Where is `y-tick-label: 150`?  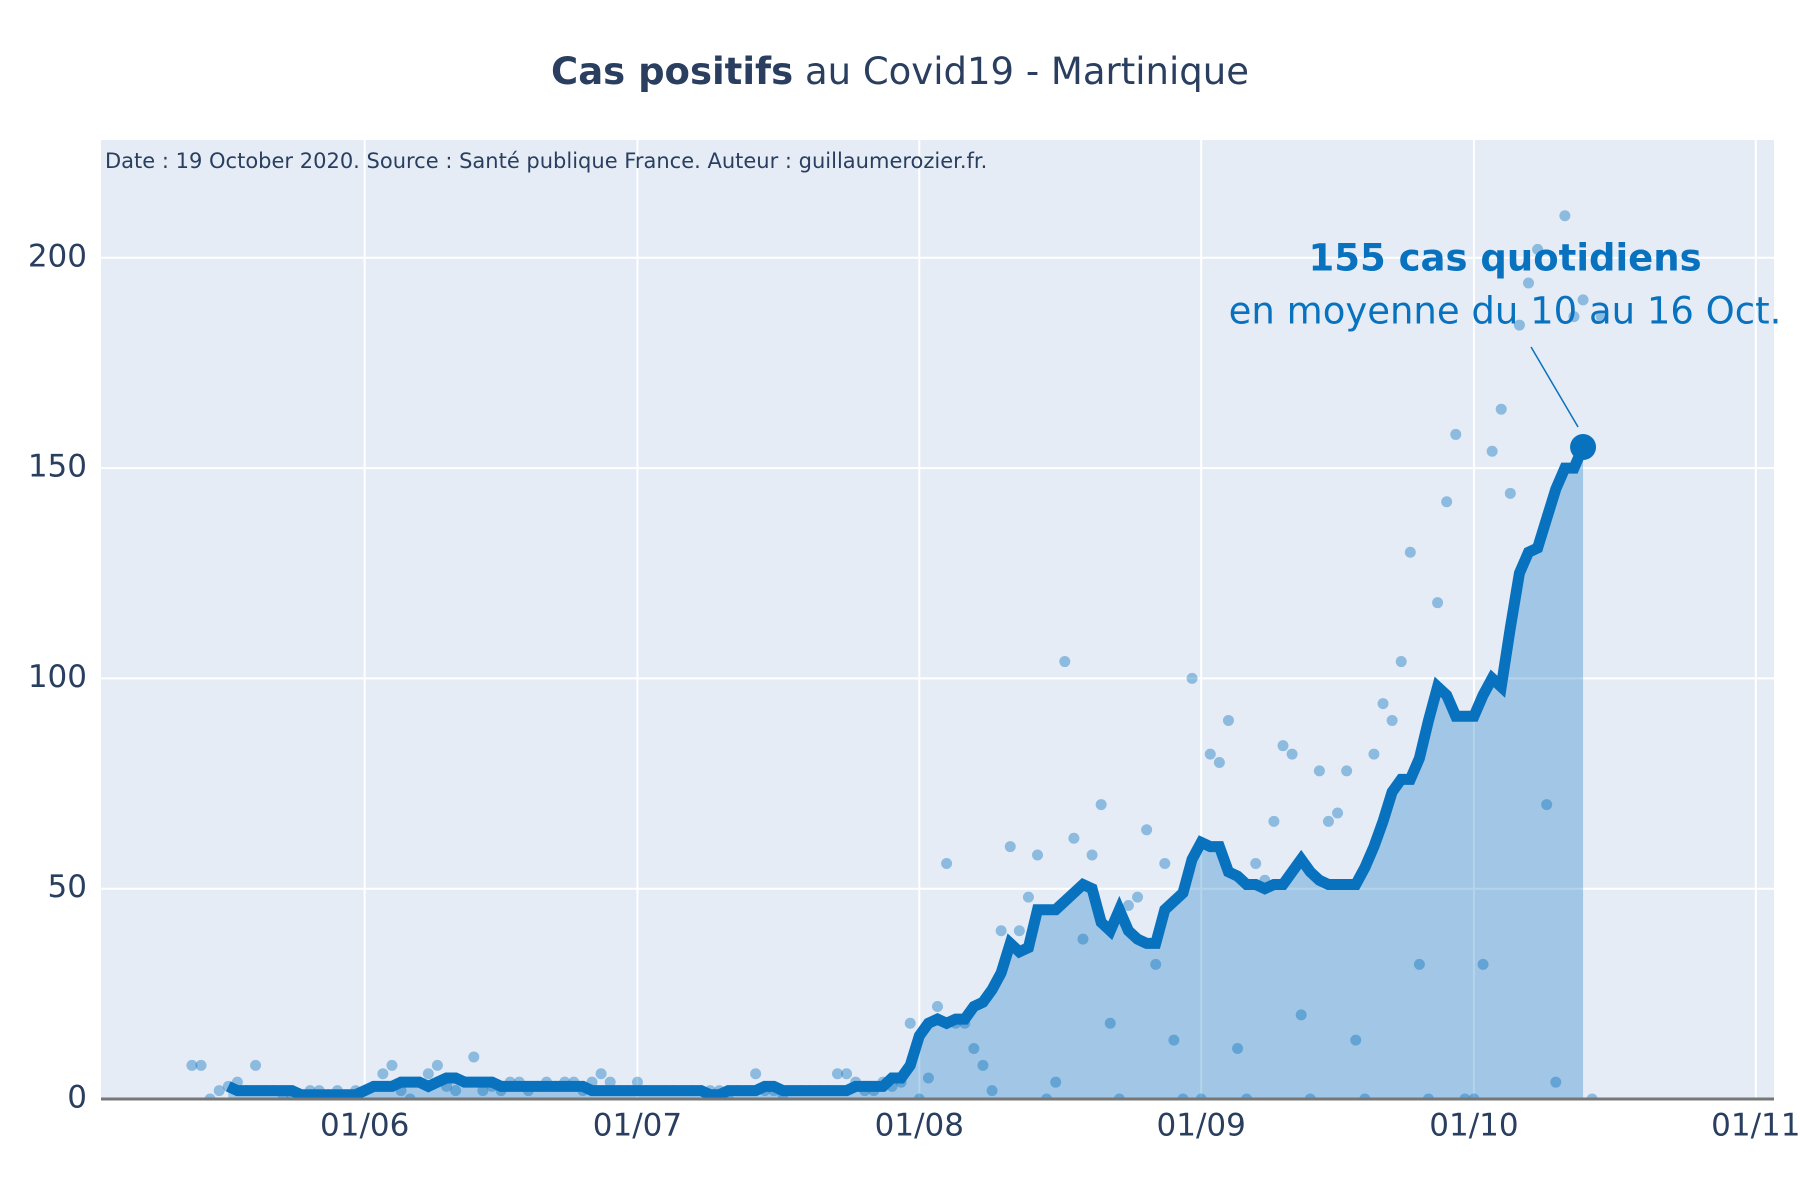
y-tick-label: 150 is located at coordinates (57, 467).